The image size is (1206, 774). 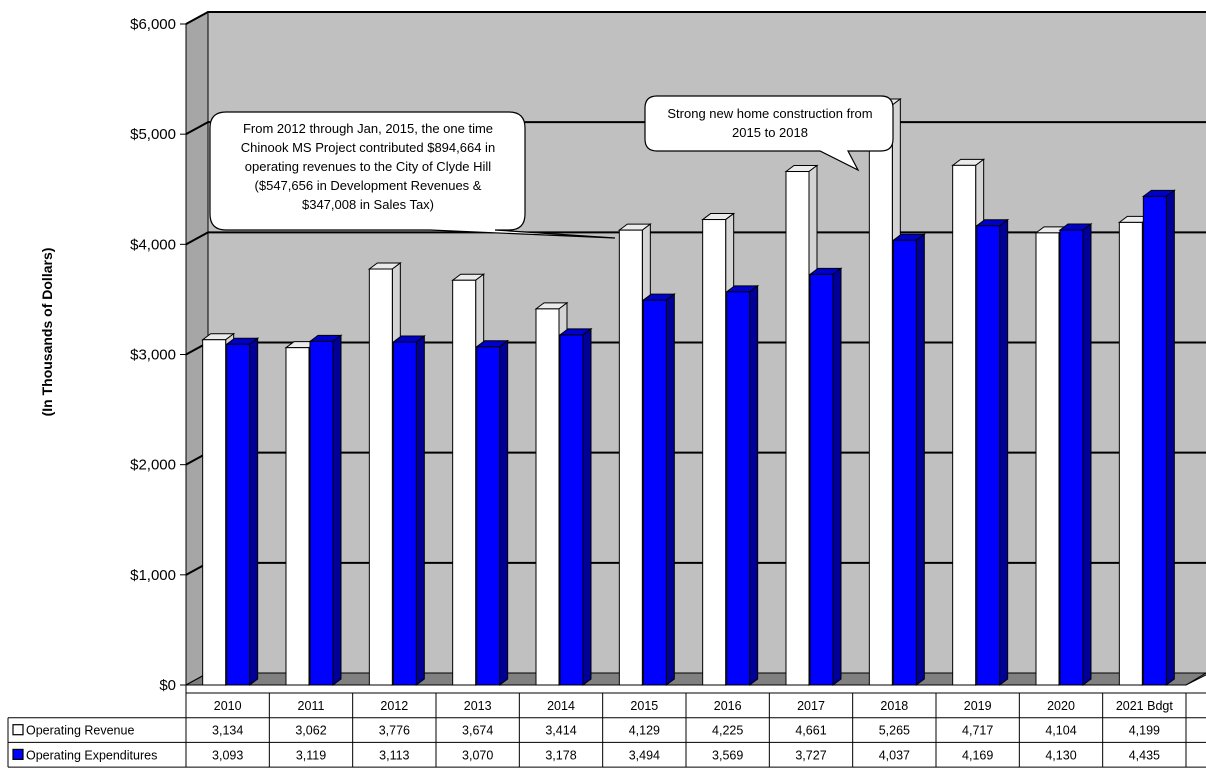 What do you see at coordinates (228, 706) in the screenshot?
I see `category-label: 2010` at bounding box center [228, 706].